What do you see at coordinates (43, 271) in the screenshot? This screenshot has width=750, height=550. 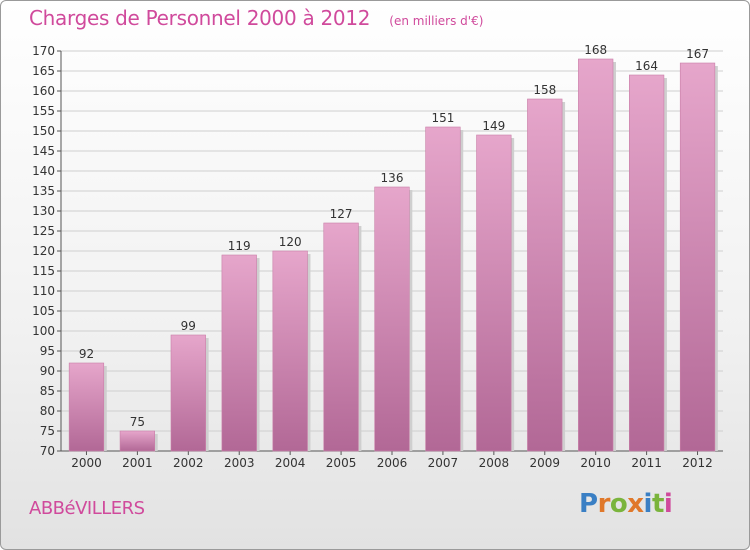 I see `y-tick-label: 115` at bounding box center [43, 271].